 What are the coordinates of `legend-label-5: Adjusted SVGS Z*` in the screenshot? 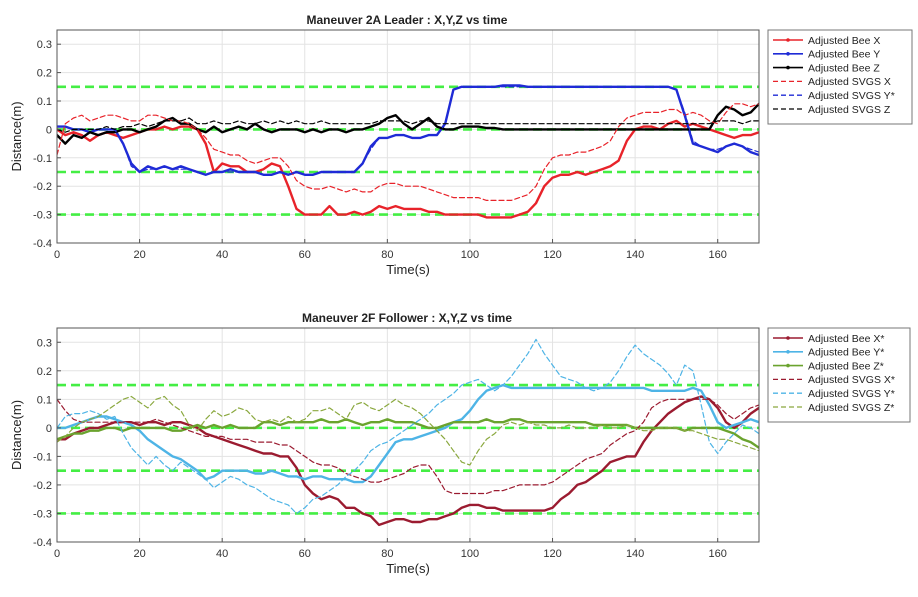 It's located at (851, 408).